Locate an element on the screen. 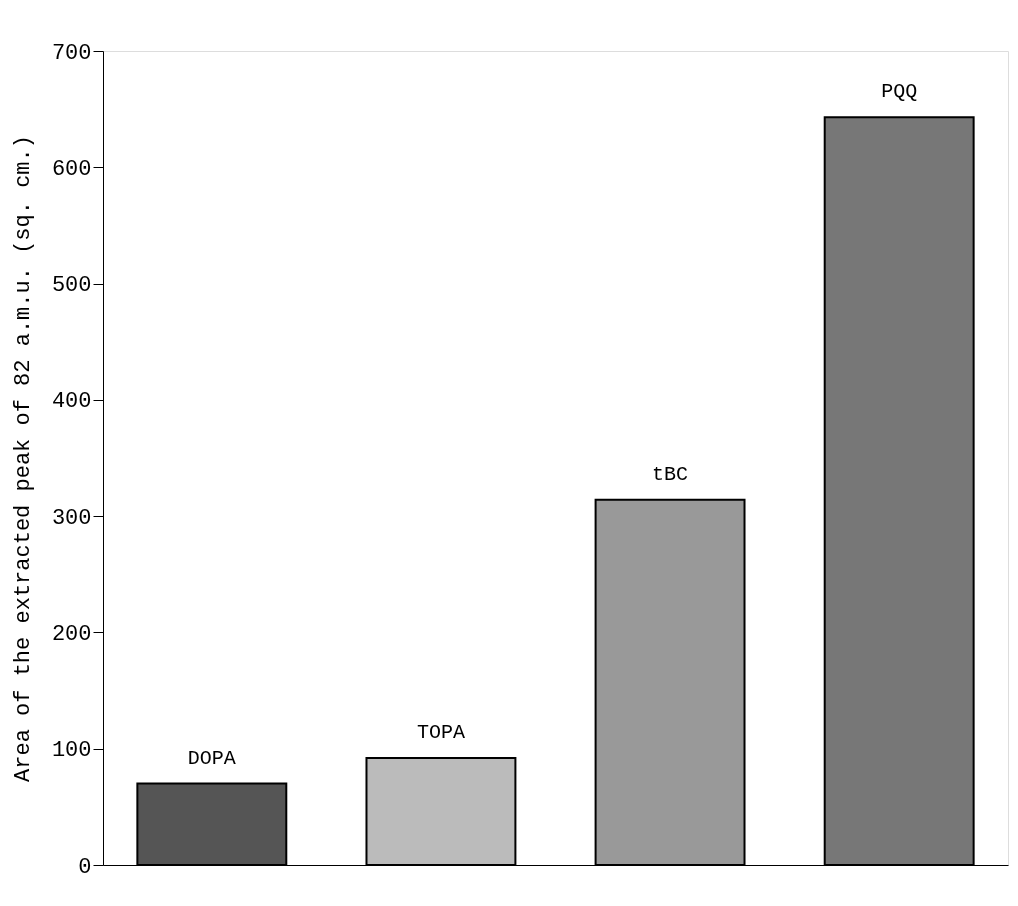 The image size is (1018, 906). y-tick-label: 400 is located at coordinates (71, 402).